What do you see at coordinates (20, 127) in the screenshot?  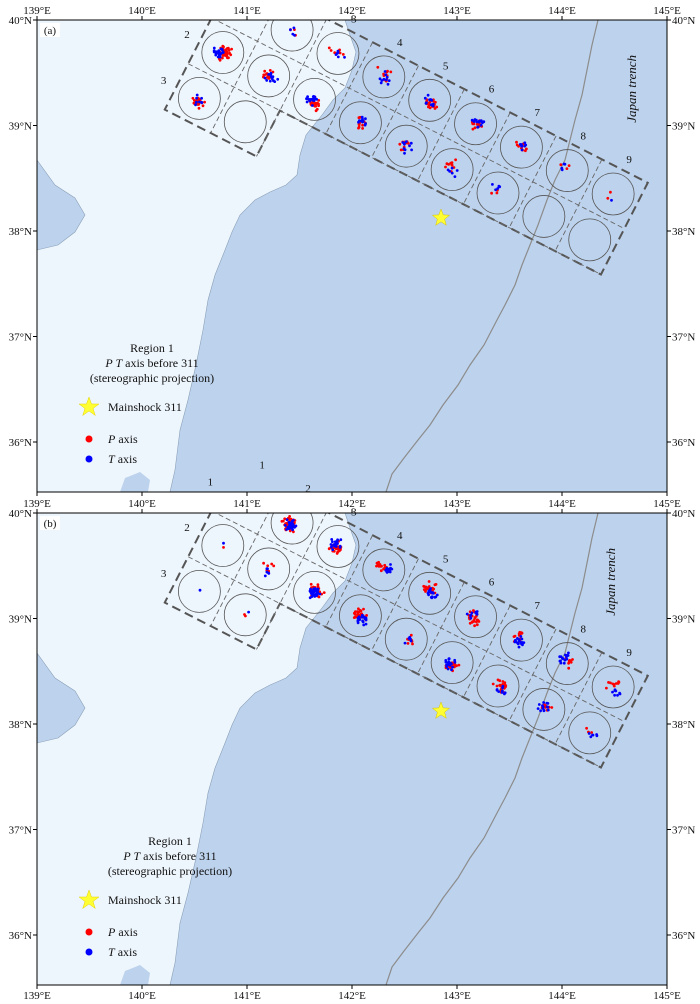 I see `lat-tick-label-left: 39°N` at bounding box center [20, 127].